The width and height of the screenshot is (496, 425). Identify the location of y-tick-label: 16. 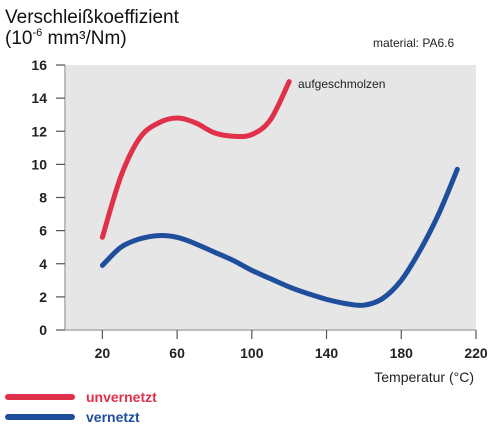
(39, 65).